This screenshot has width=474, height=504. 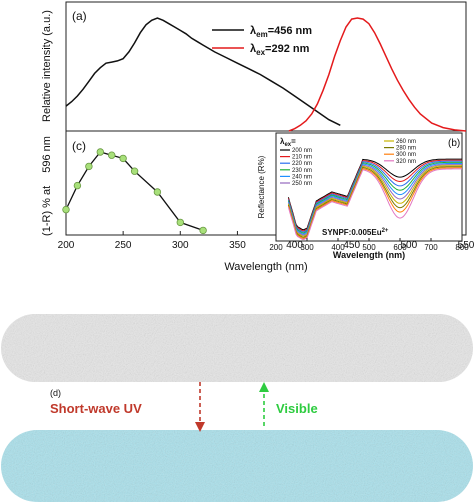 I want to click on phosphor-strip-daylight-texture, so click(x=237, y=348).